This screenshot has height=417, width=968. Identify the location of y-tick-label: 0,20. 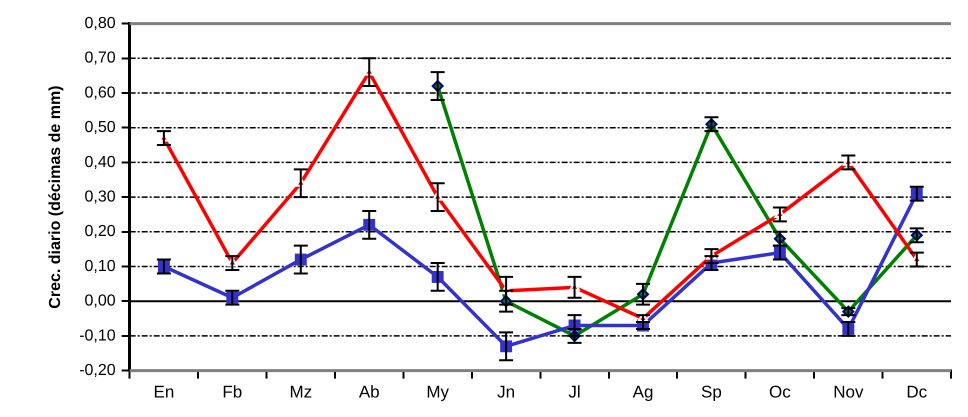
(100, 231).